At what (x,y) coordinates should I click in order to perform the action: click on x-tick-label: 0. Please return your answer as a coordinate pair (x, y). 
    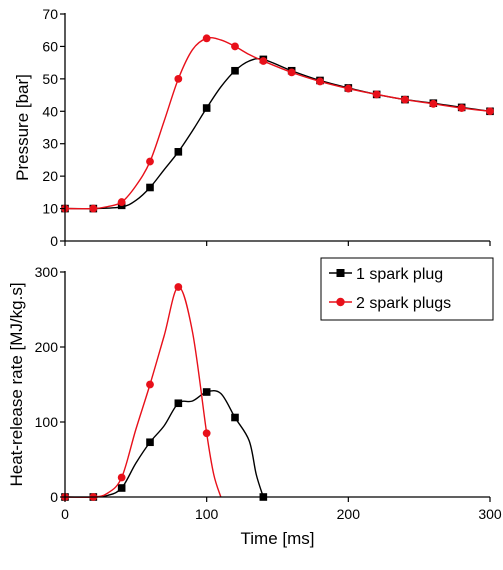
    Looking at the image, I should click on (65, 514).